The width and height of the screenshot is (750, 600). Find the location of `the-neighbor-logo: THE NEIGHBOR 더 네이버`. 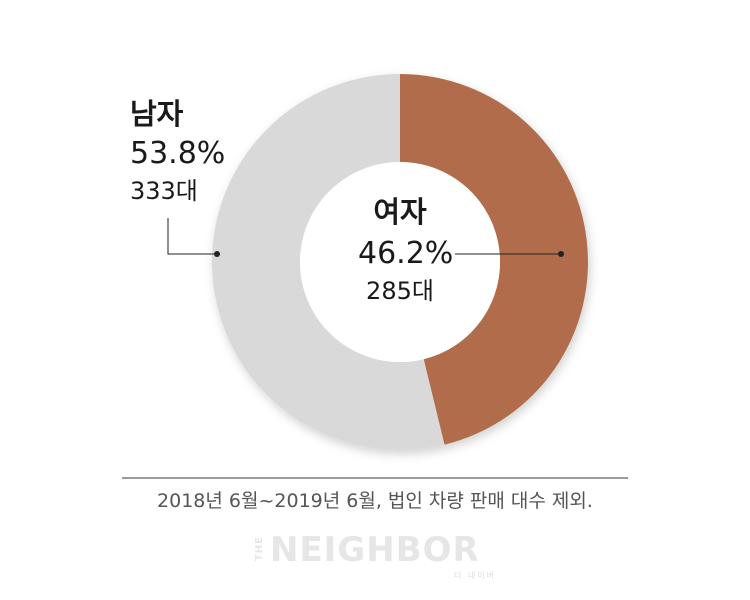

the-neighbor-logo: THE NEIGHBOR 더 네이버 is located at coordinates (389, 560).